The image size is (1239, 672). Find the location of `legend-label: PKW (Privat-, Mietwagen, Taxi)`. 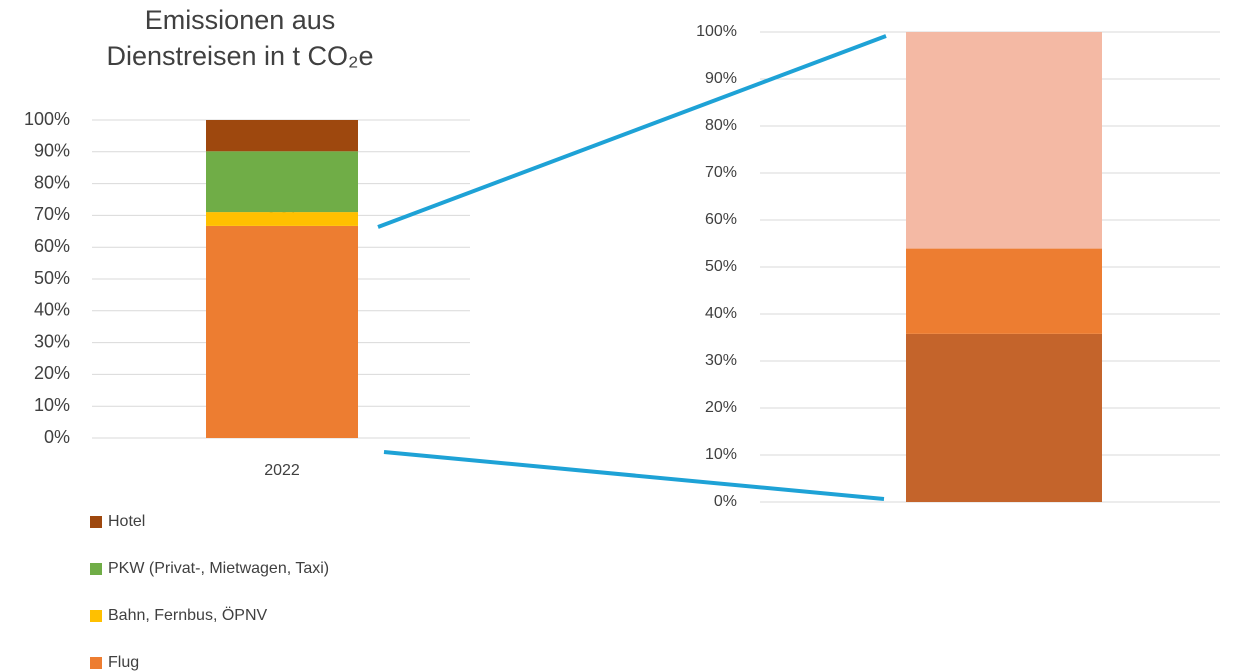

legend-label: PKW (Privat-, Mietwagen, Taxi) is located at coordinates (218, 568).